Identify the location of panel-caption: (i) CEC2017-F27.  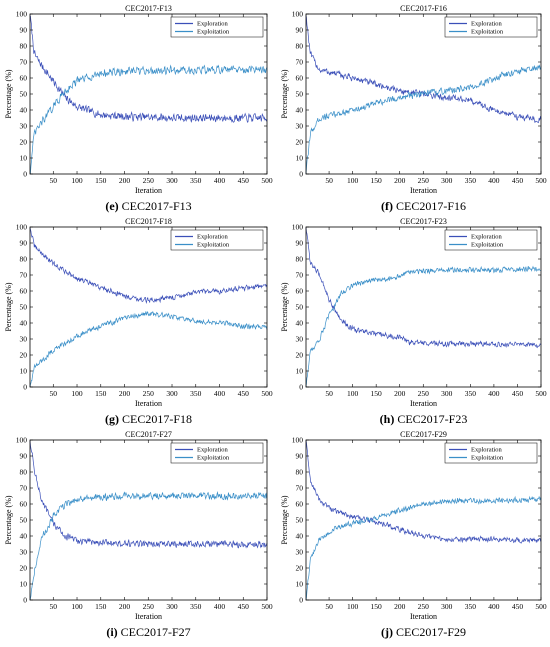
(148, 632).